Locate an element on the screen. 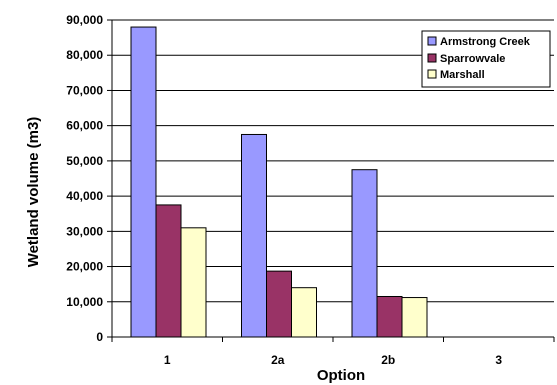 This screenshot has width=557, height=385. x-tick-label: 1 is located at coordinates (167, 360).